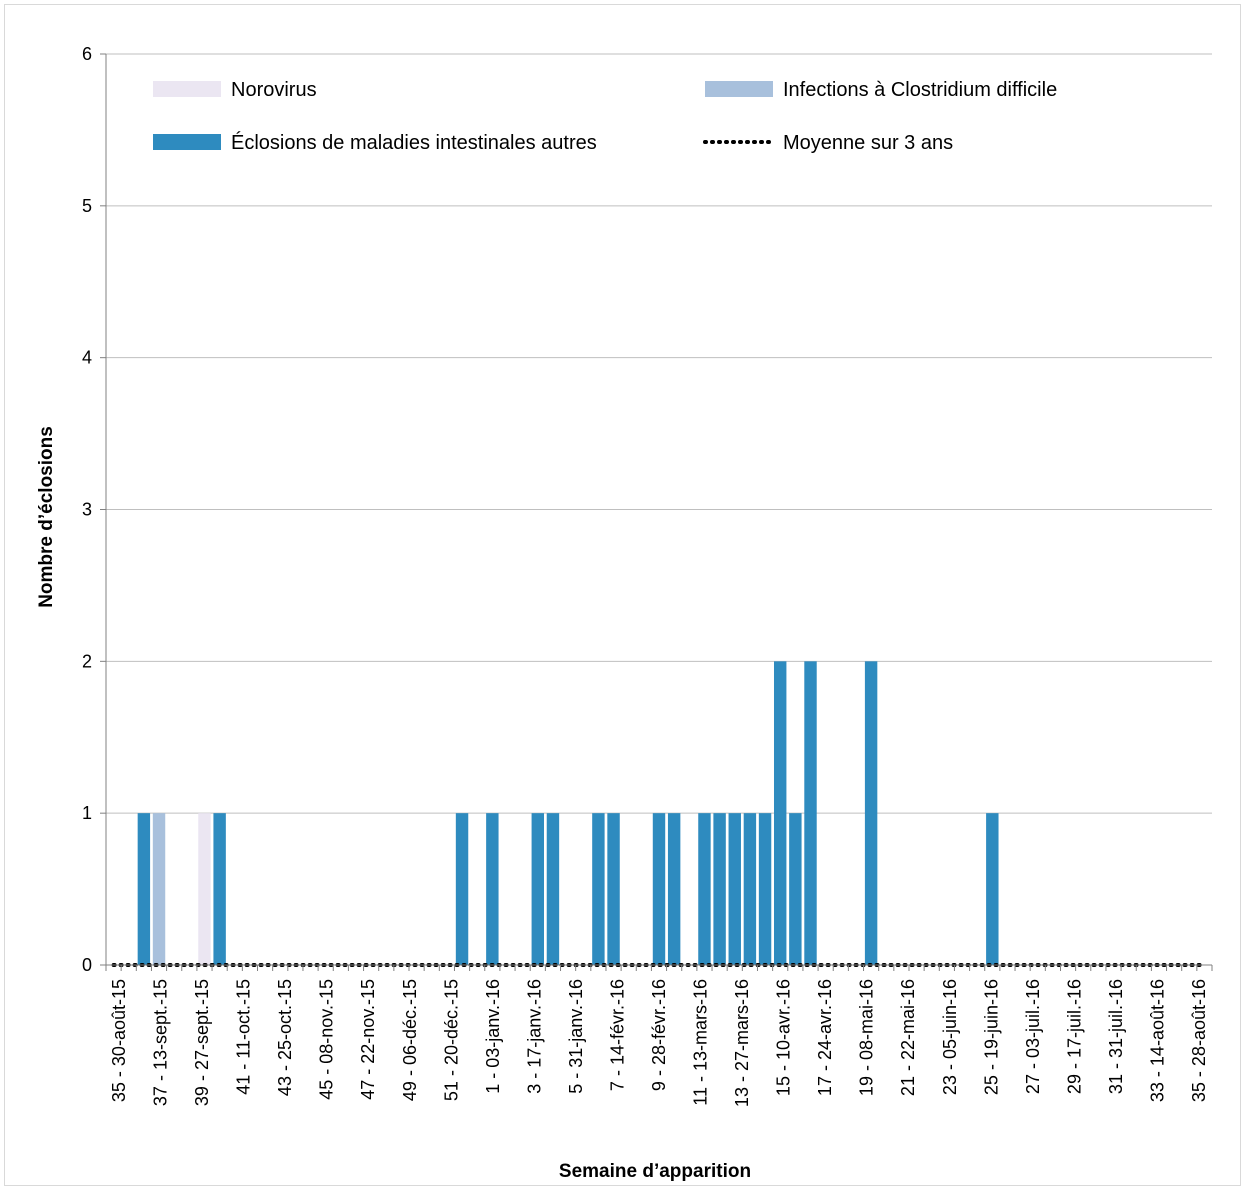 Image resolution: width=1247 pixels, height=1192 pixels. What do you see at coordinates (1158, 1040) in the screenshot?
I see `x-tick-label: 33 - 14-août-16` at bounding box center [1158, 1040].